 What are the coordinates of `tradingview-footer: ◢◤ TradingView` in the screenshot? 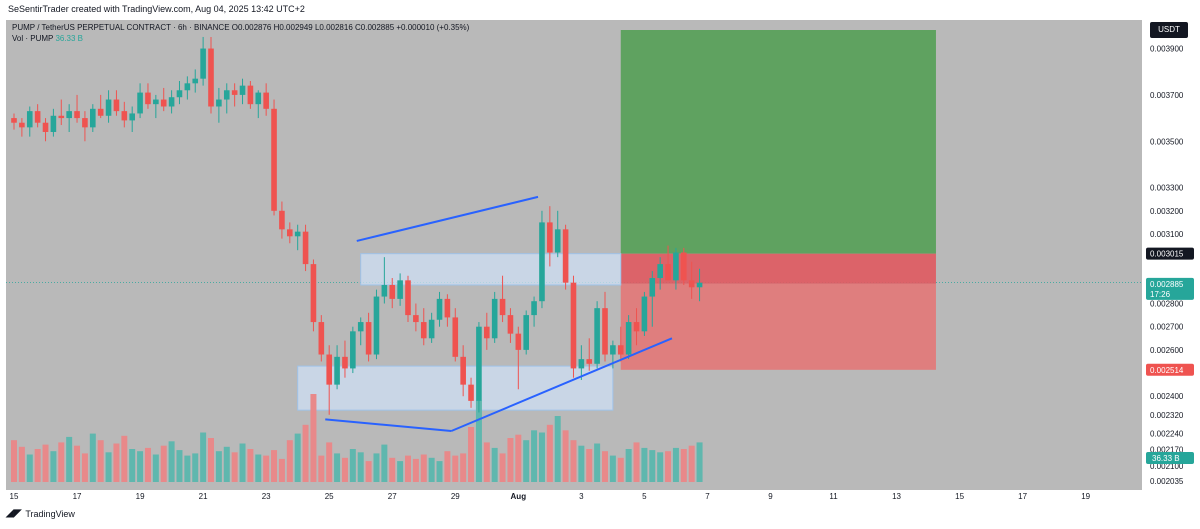 It's located at (40, 513).